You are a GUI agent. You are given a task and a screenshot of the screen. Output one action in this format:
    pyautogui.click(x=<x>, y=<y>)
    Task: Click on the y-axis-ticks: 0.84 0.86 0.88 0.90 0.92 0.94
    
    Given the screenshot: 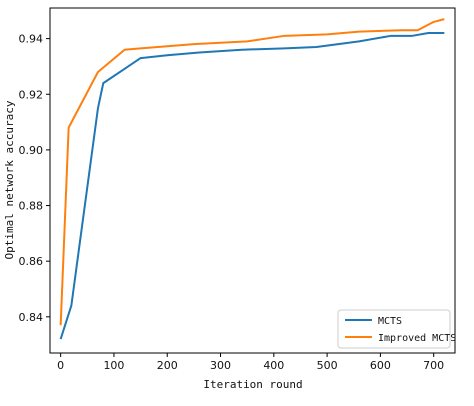 What is the action you would take?
    pyautogui.click(x=34, y=178)
    